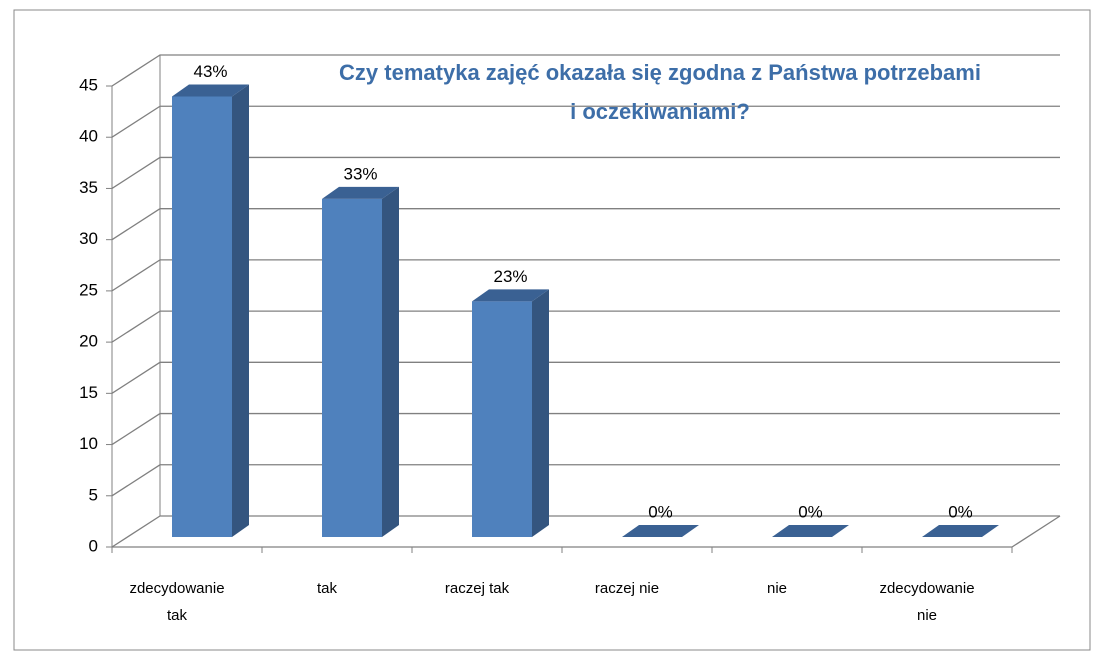  What do you see at coordinates (660, 111) in the screenshot?
I see `chart-title: i oczekiwaniami?` at bounding box center [660, 111].